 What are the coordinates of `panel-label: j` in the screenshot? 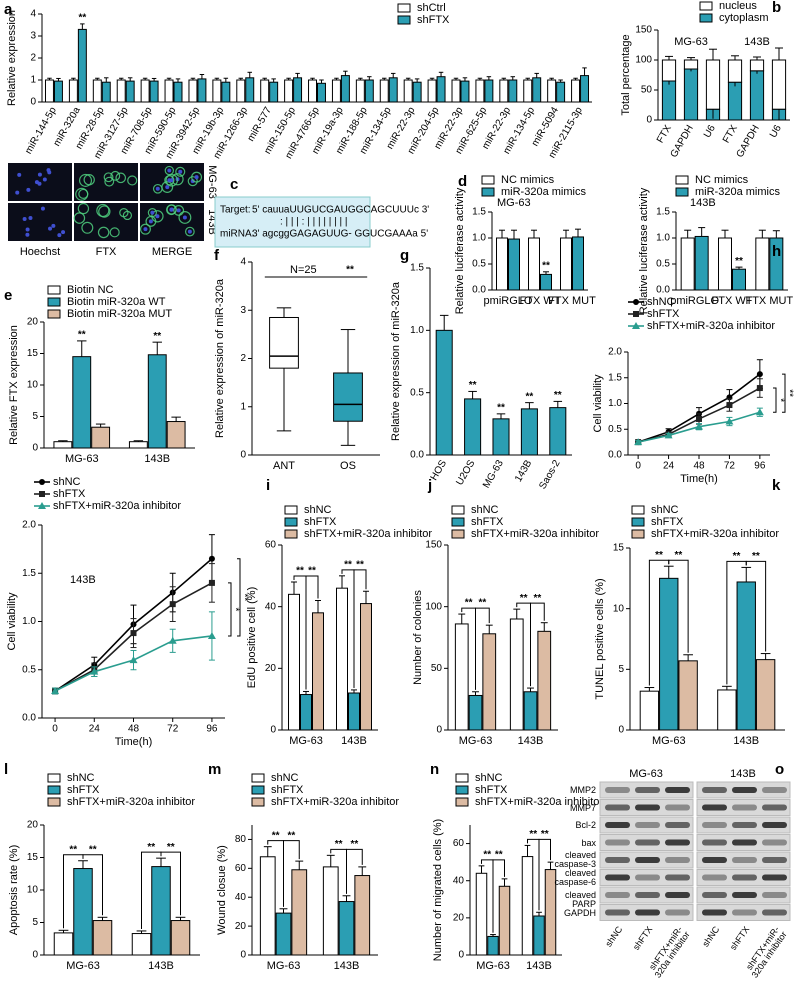 It's located at (429, 485).